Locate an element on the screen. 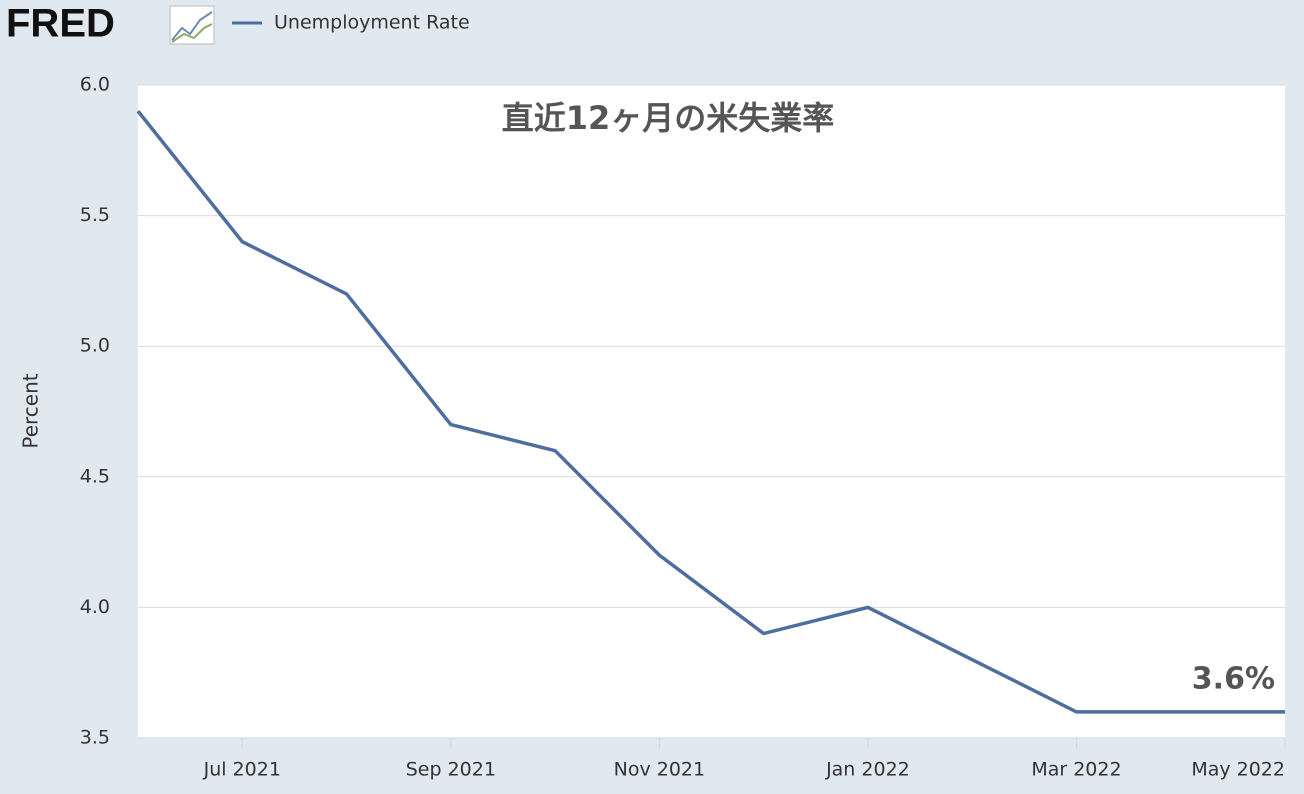 The image size is (1304, 794). x-tick-label: Jul 2021 is located at coordinates (242, 770).